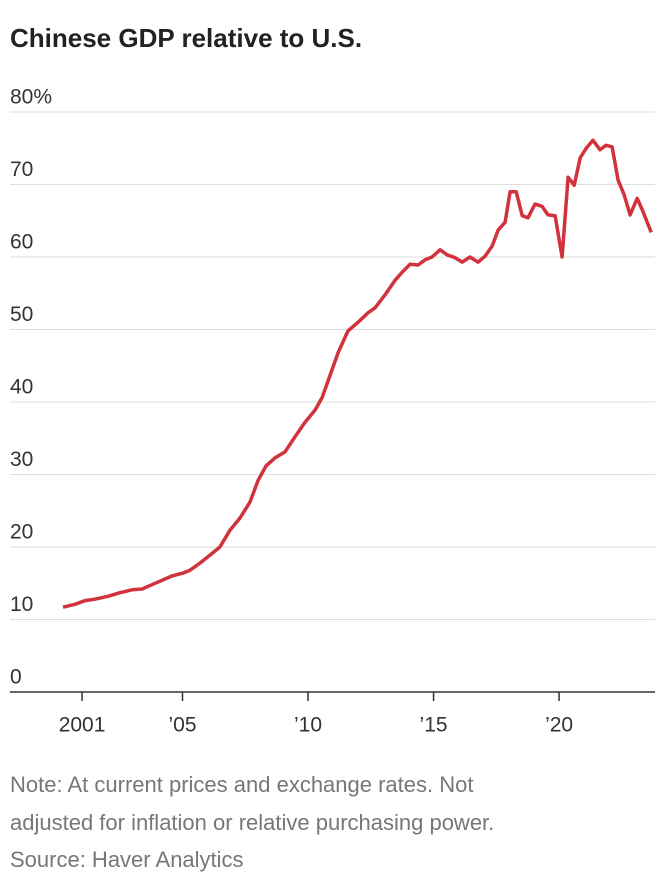  I want to click on x-tick-label: ’05, so click(182, 725).